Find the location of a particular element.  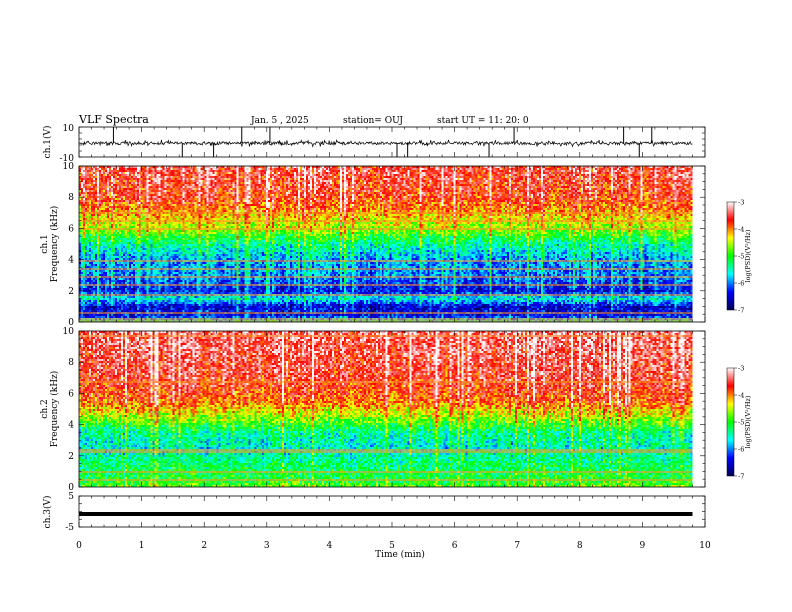

ch1-colorbar: -3 -4 -5 -6 -7 log(PSD)(V²/Hz) is located at coordinates (739, 257).